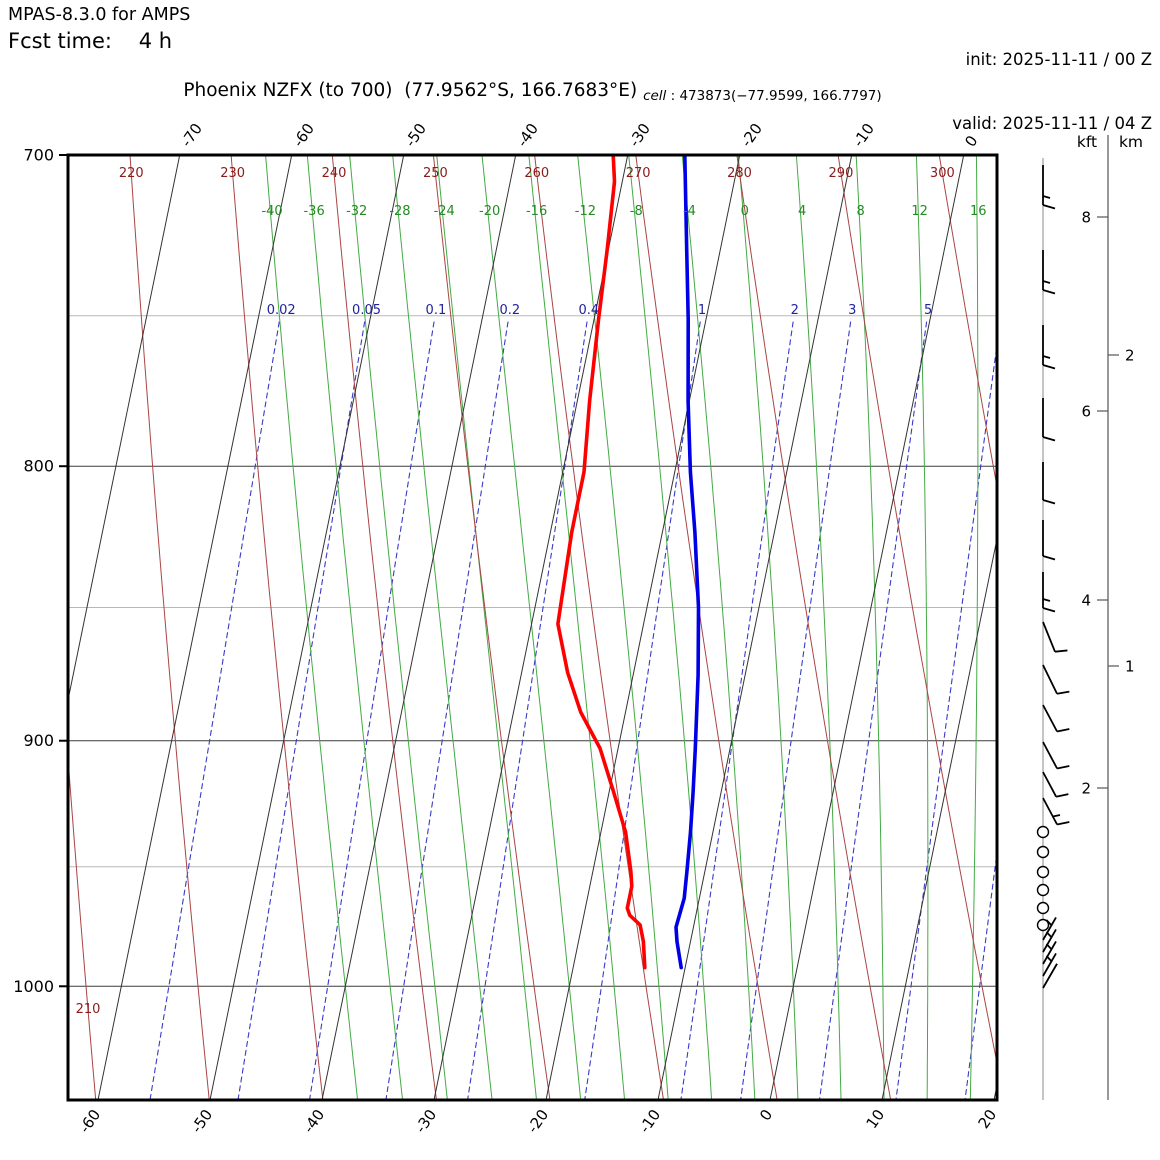 The image size is (1160, 1160). I want to click on height-axis: kft km 8 6 4 2 2 1, so click(1110, 616).